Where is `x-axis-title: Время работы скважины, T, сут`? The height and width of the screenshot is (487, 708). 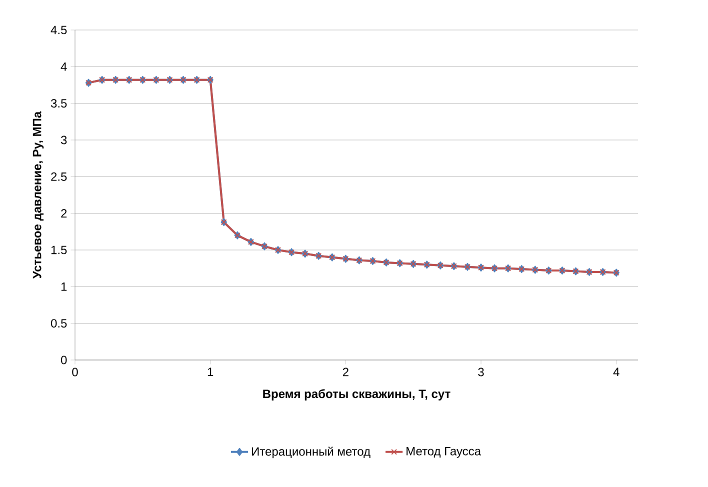 x-axis-title: Время работы скважины, T, сут is located at coordinates (356, 394).